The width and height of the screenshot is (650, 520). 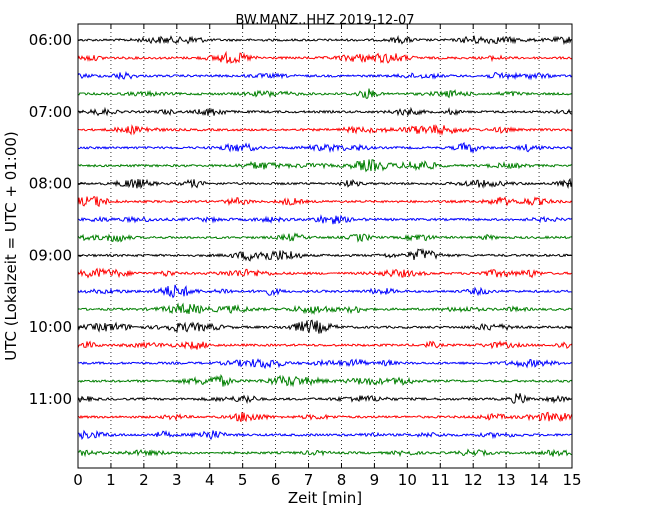 I want to click on y-tick-label: 11:00, so click(x=50, y=399).